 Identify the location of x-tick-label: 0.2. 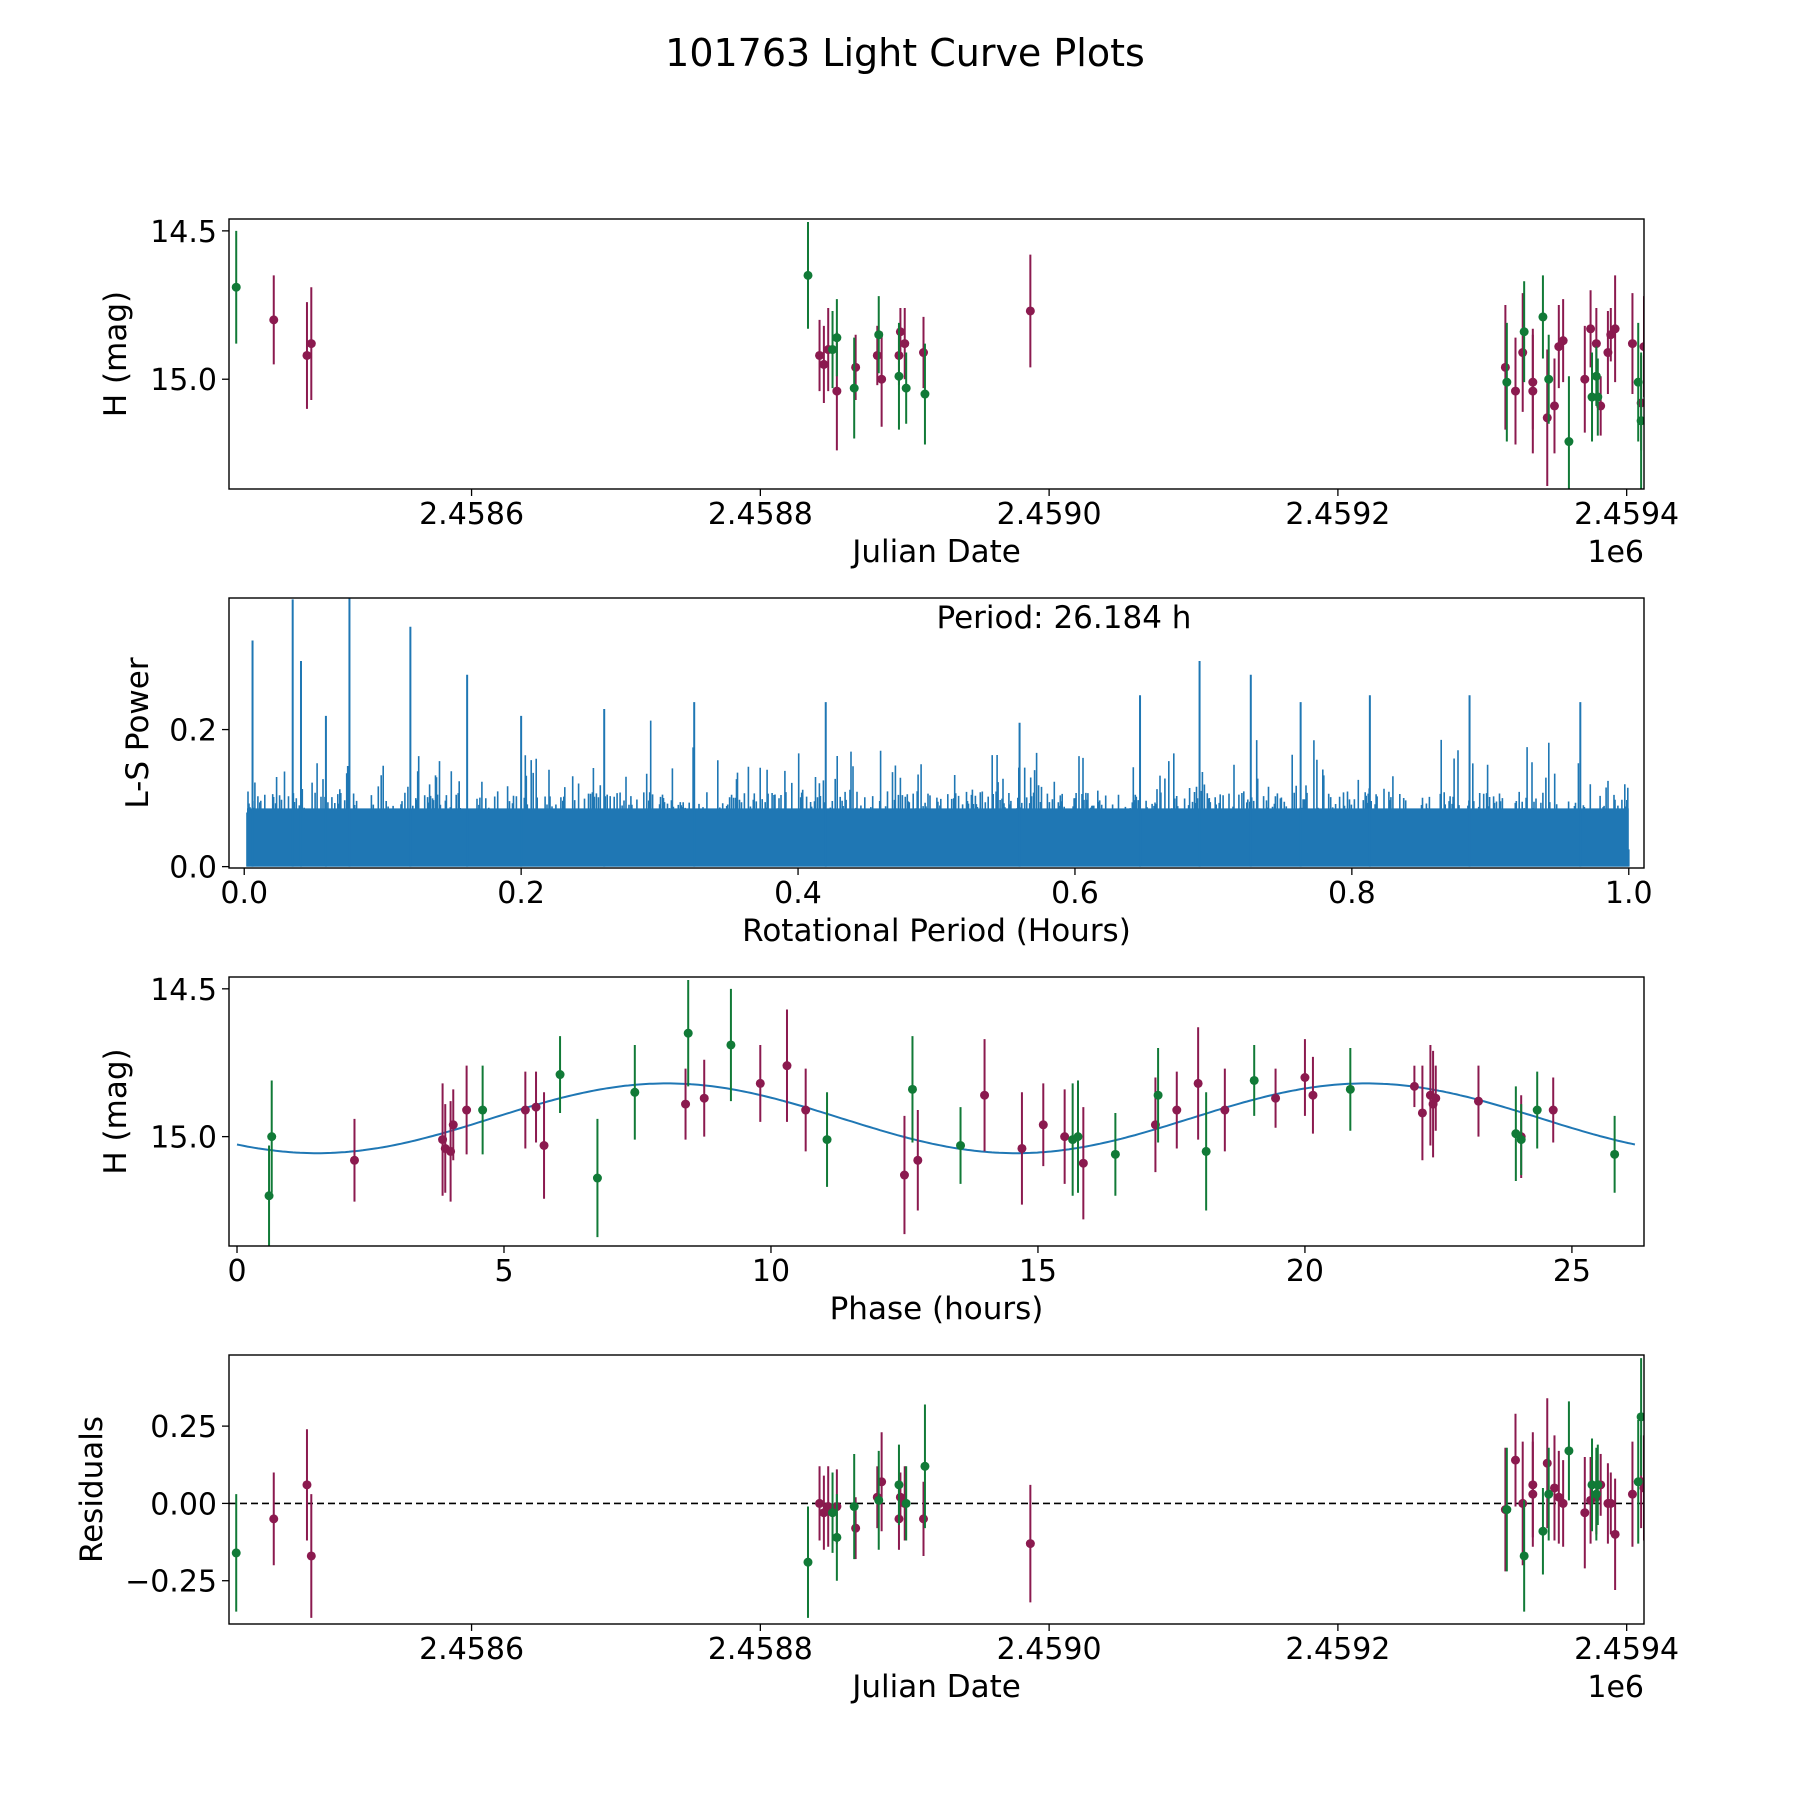
(521, 893).